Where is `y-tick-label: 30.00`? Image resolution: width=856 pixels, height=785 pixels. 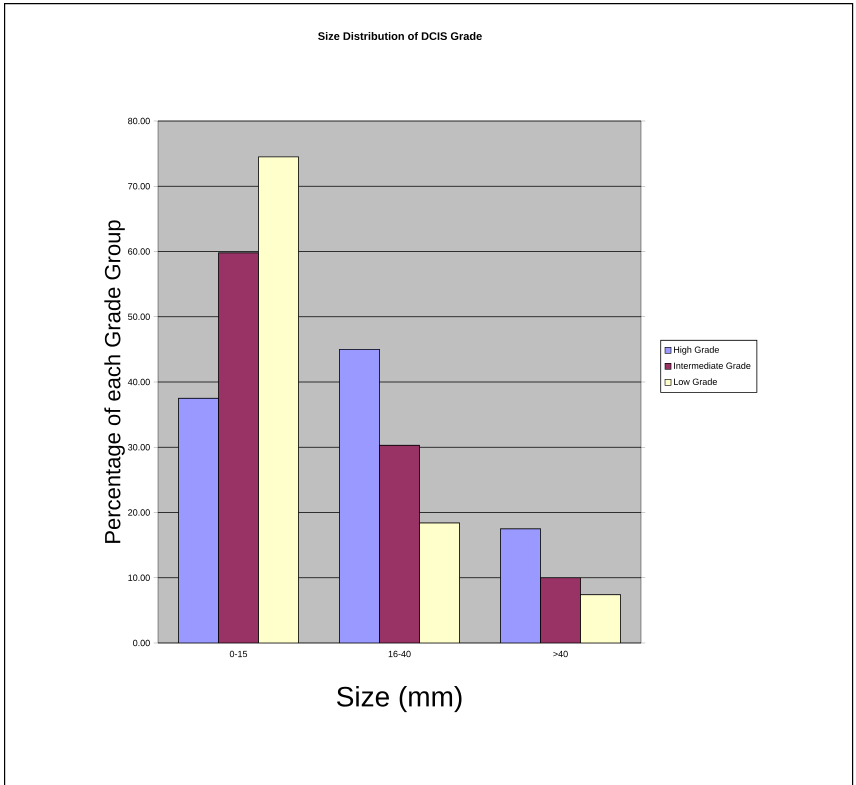 y-tick-label: 30.00 is located at coordinates (139, 447).